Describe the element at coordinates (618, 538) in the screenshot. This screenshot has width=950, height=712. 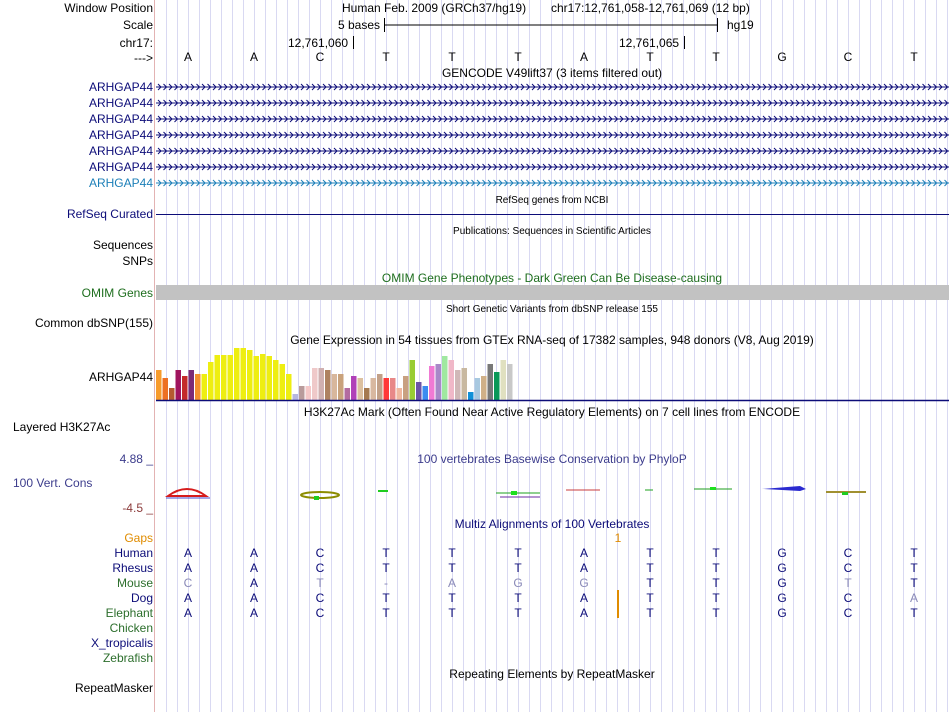
I see `gap-count-mark: 1` at that location.